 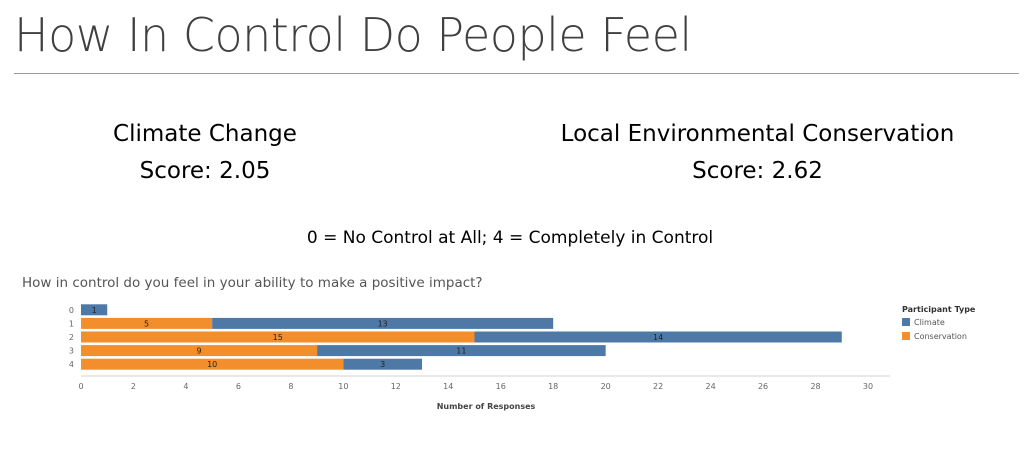 I want to click on page-title: How In Control Do People Feel, so click(x=353, y=35).